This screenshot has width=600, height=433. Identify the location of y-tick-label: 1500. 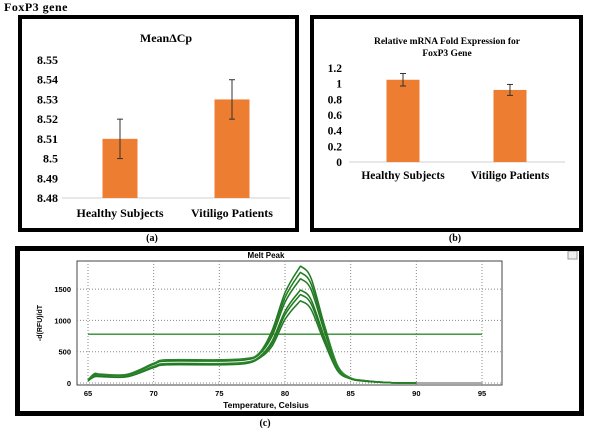
(62, 289).